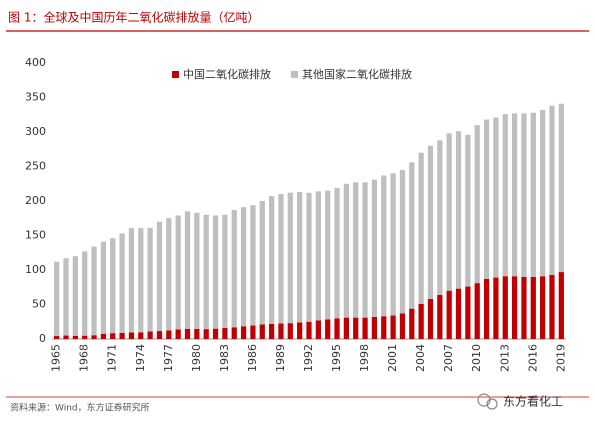 The height and width of the screenshot is (426, 595). Describe the element at coordinates (196, 358) in the screenshot. I see `x-tick-label: 1980` at that location.